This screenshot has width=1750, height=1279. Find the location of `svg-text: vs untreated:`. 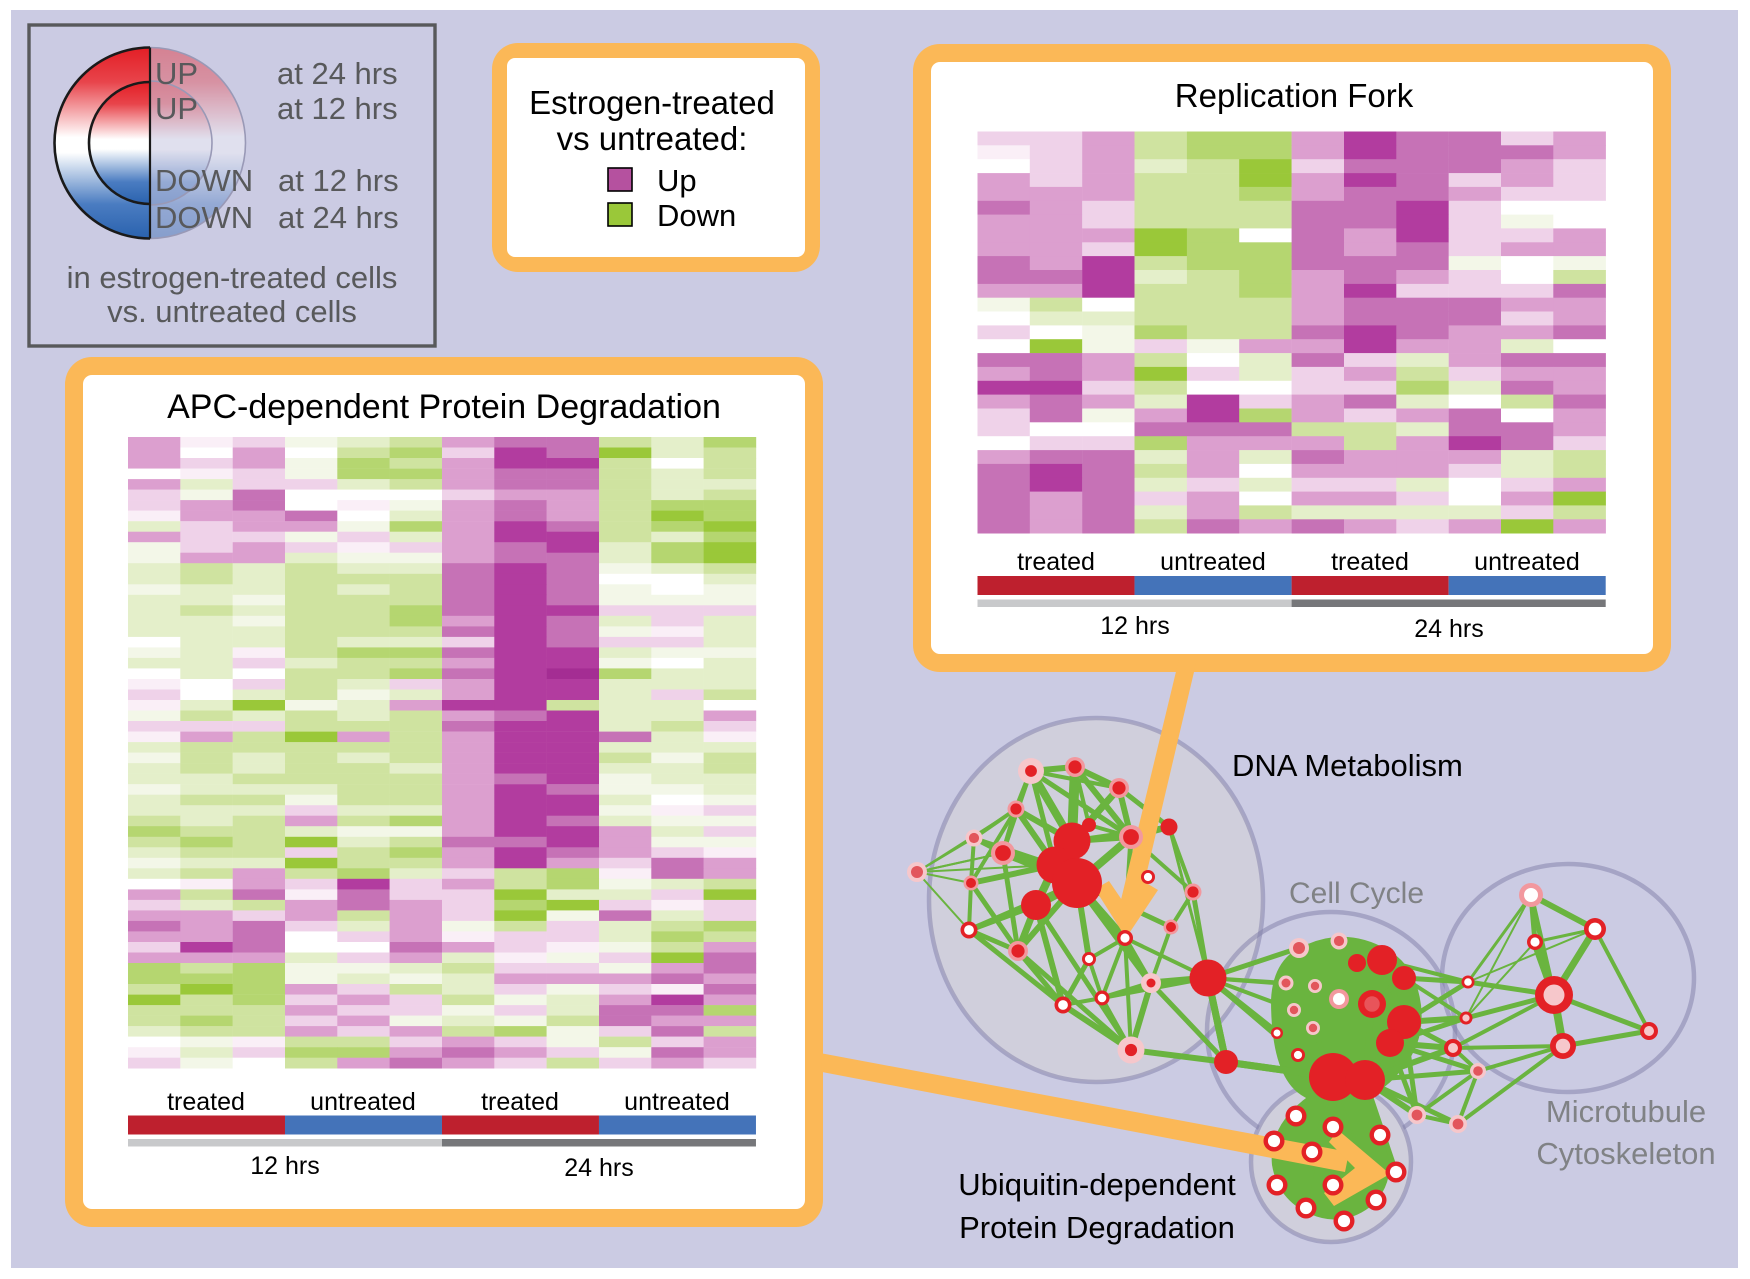

svg-text: vs untreated: is located at coordinates (652, 138).